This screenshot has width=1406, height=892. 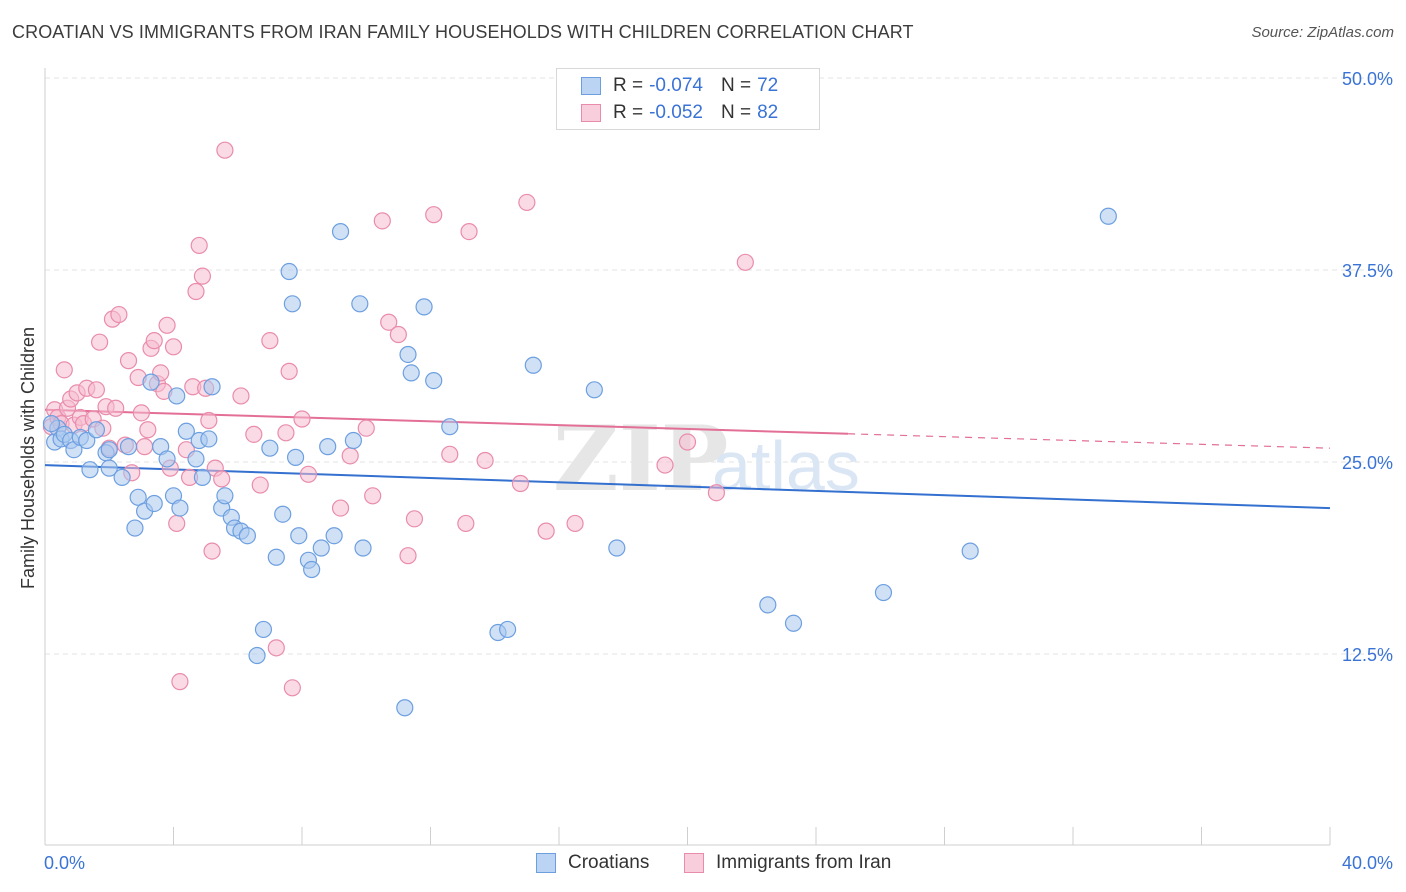 What do you see at coordinates (676, 112) in the screenshot?
I see `legend-r-value: -0.052` at bounding box center [676, 112].